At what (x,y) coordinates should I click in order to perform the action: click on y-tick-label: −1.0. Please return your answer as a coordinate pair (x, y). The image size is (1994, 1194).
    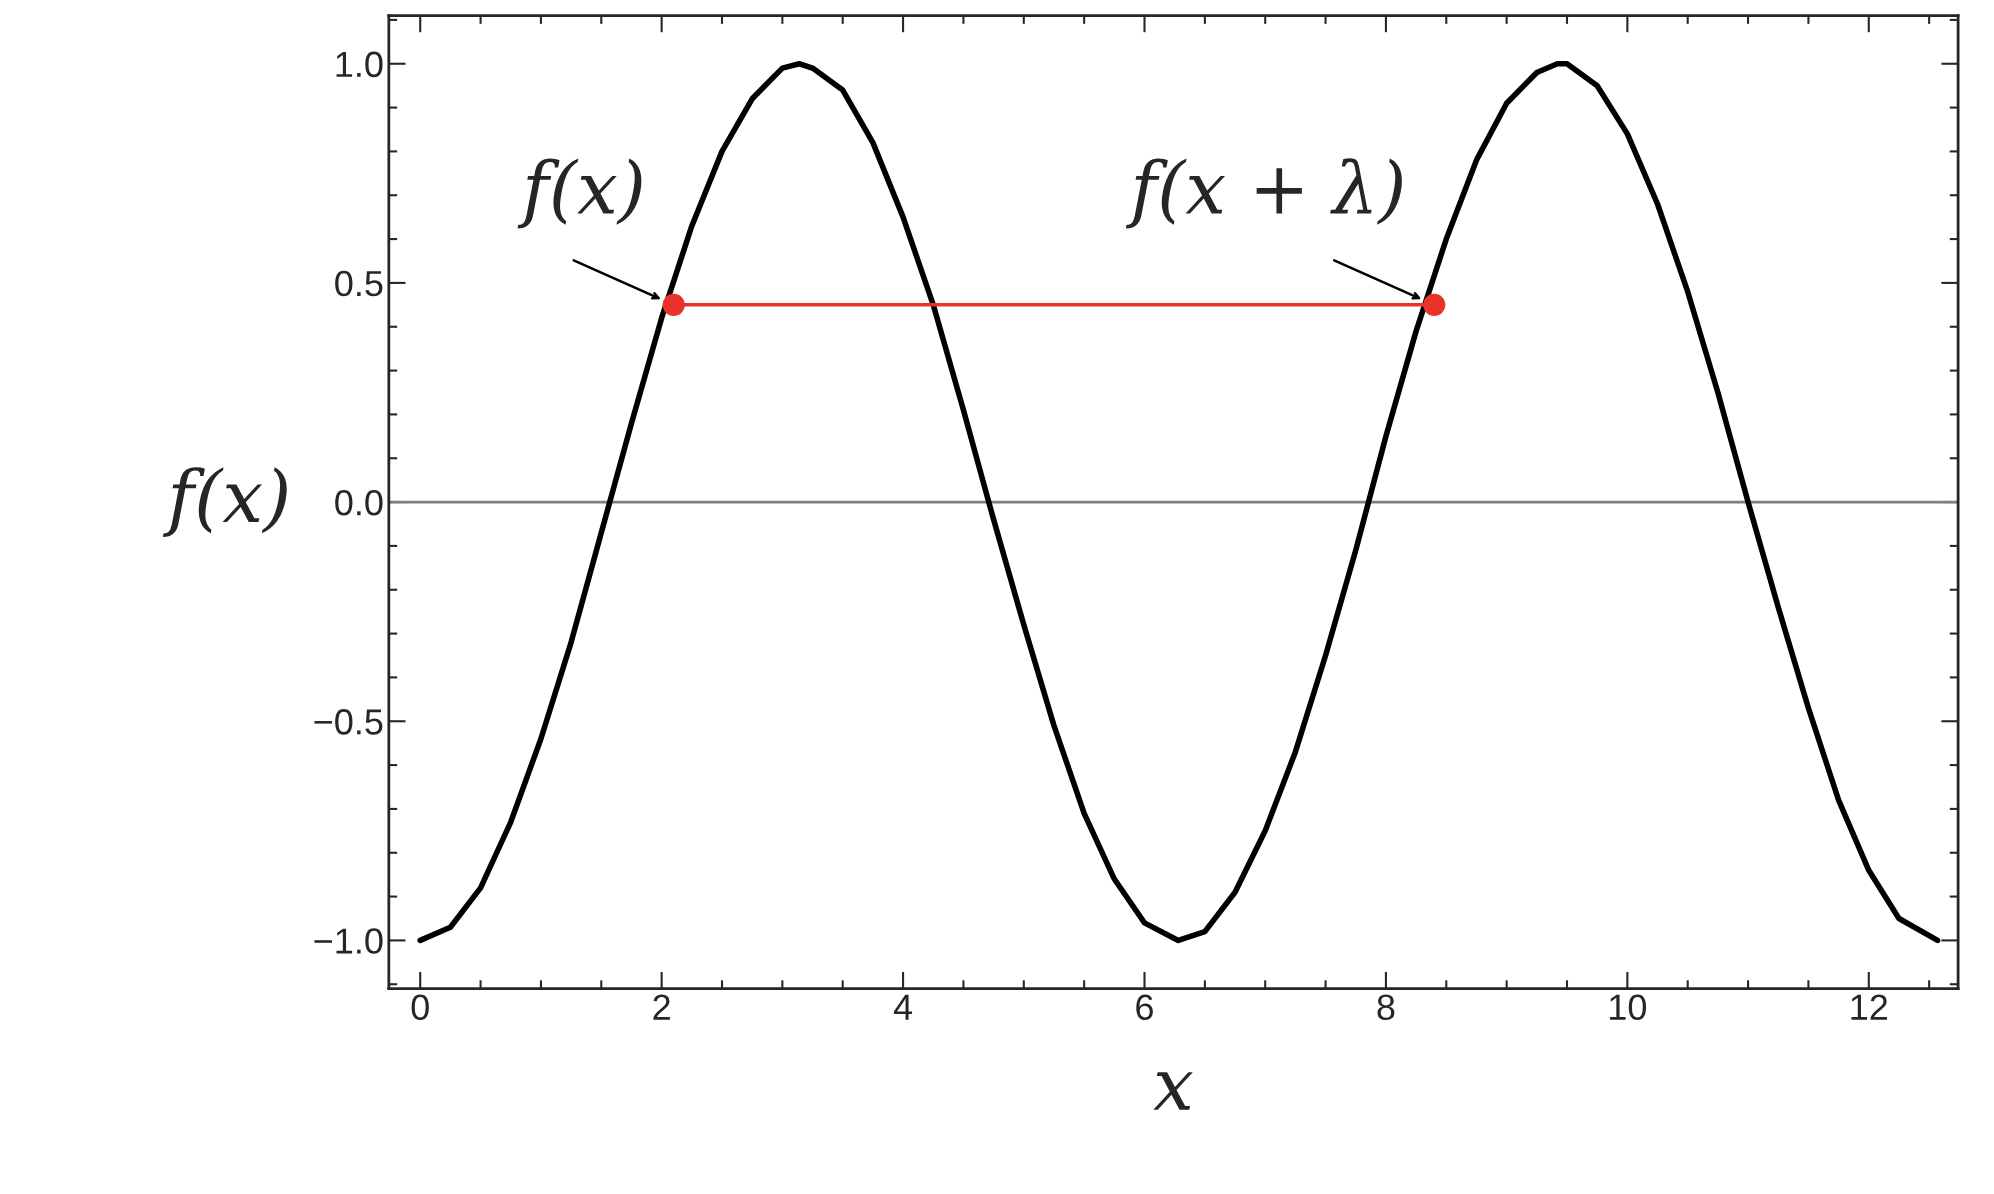
    Looking at the image, I should click on (348, 941).